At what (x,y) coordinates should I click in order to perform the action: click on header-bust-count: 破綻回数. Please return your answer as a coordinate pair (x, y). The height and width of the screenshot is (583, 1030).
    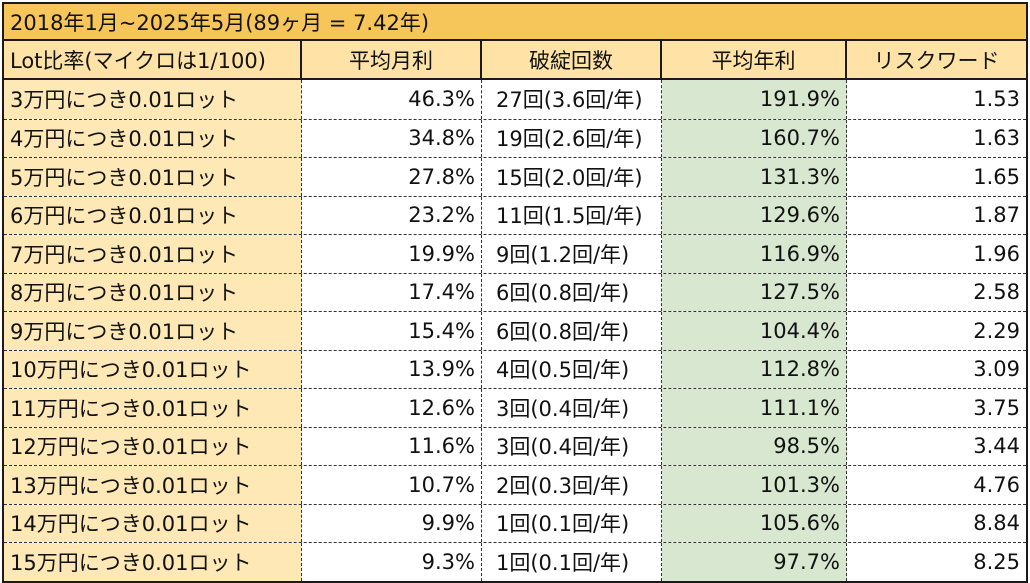
    Looking at the image, I should click on (572, 59).